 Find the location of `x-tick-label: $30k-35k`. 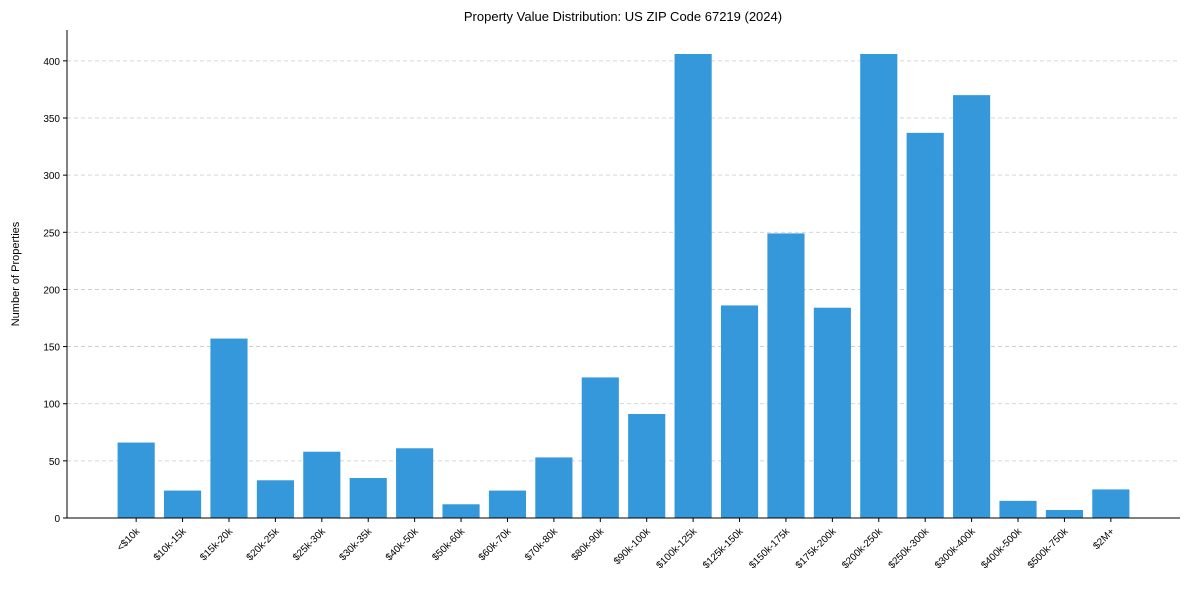

x-tick-label: $30k-35k is located at coordinates (356, 545).